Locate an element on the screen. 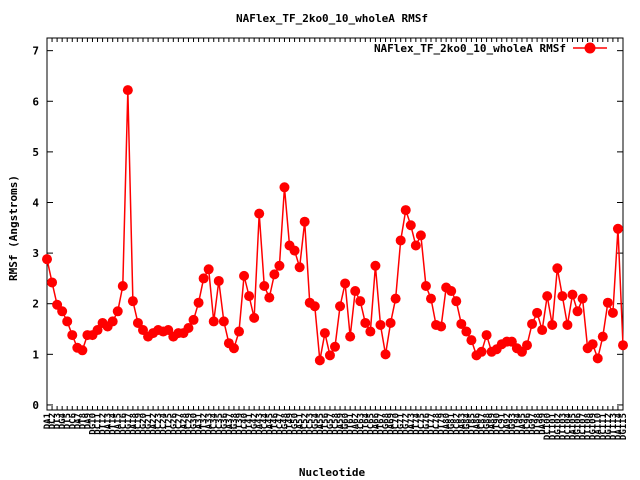 Image resolution: width=640 pixels, height=480 pixels. legend: NAFlex_TF_2ko0_10_wholeA RMSf is located at coordinates (490, 48).